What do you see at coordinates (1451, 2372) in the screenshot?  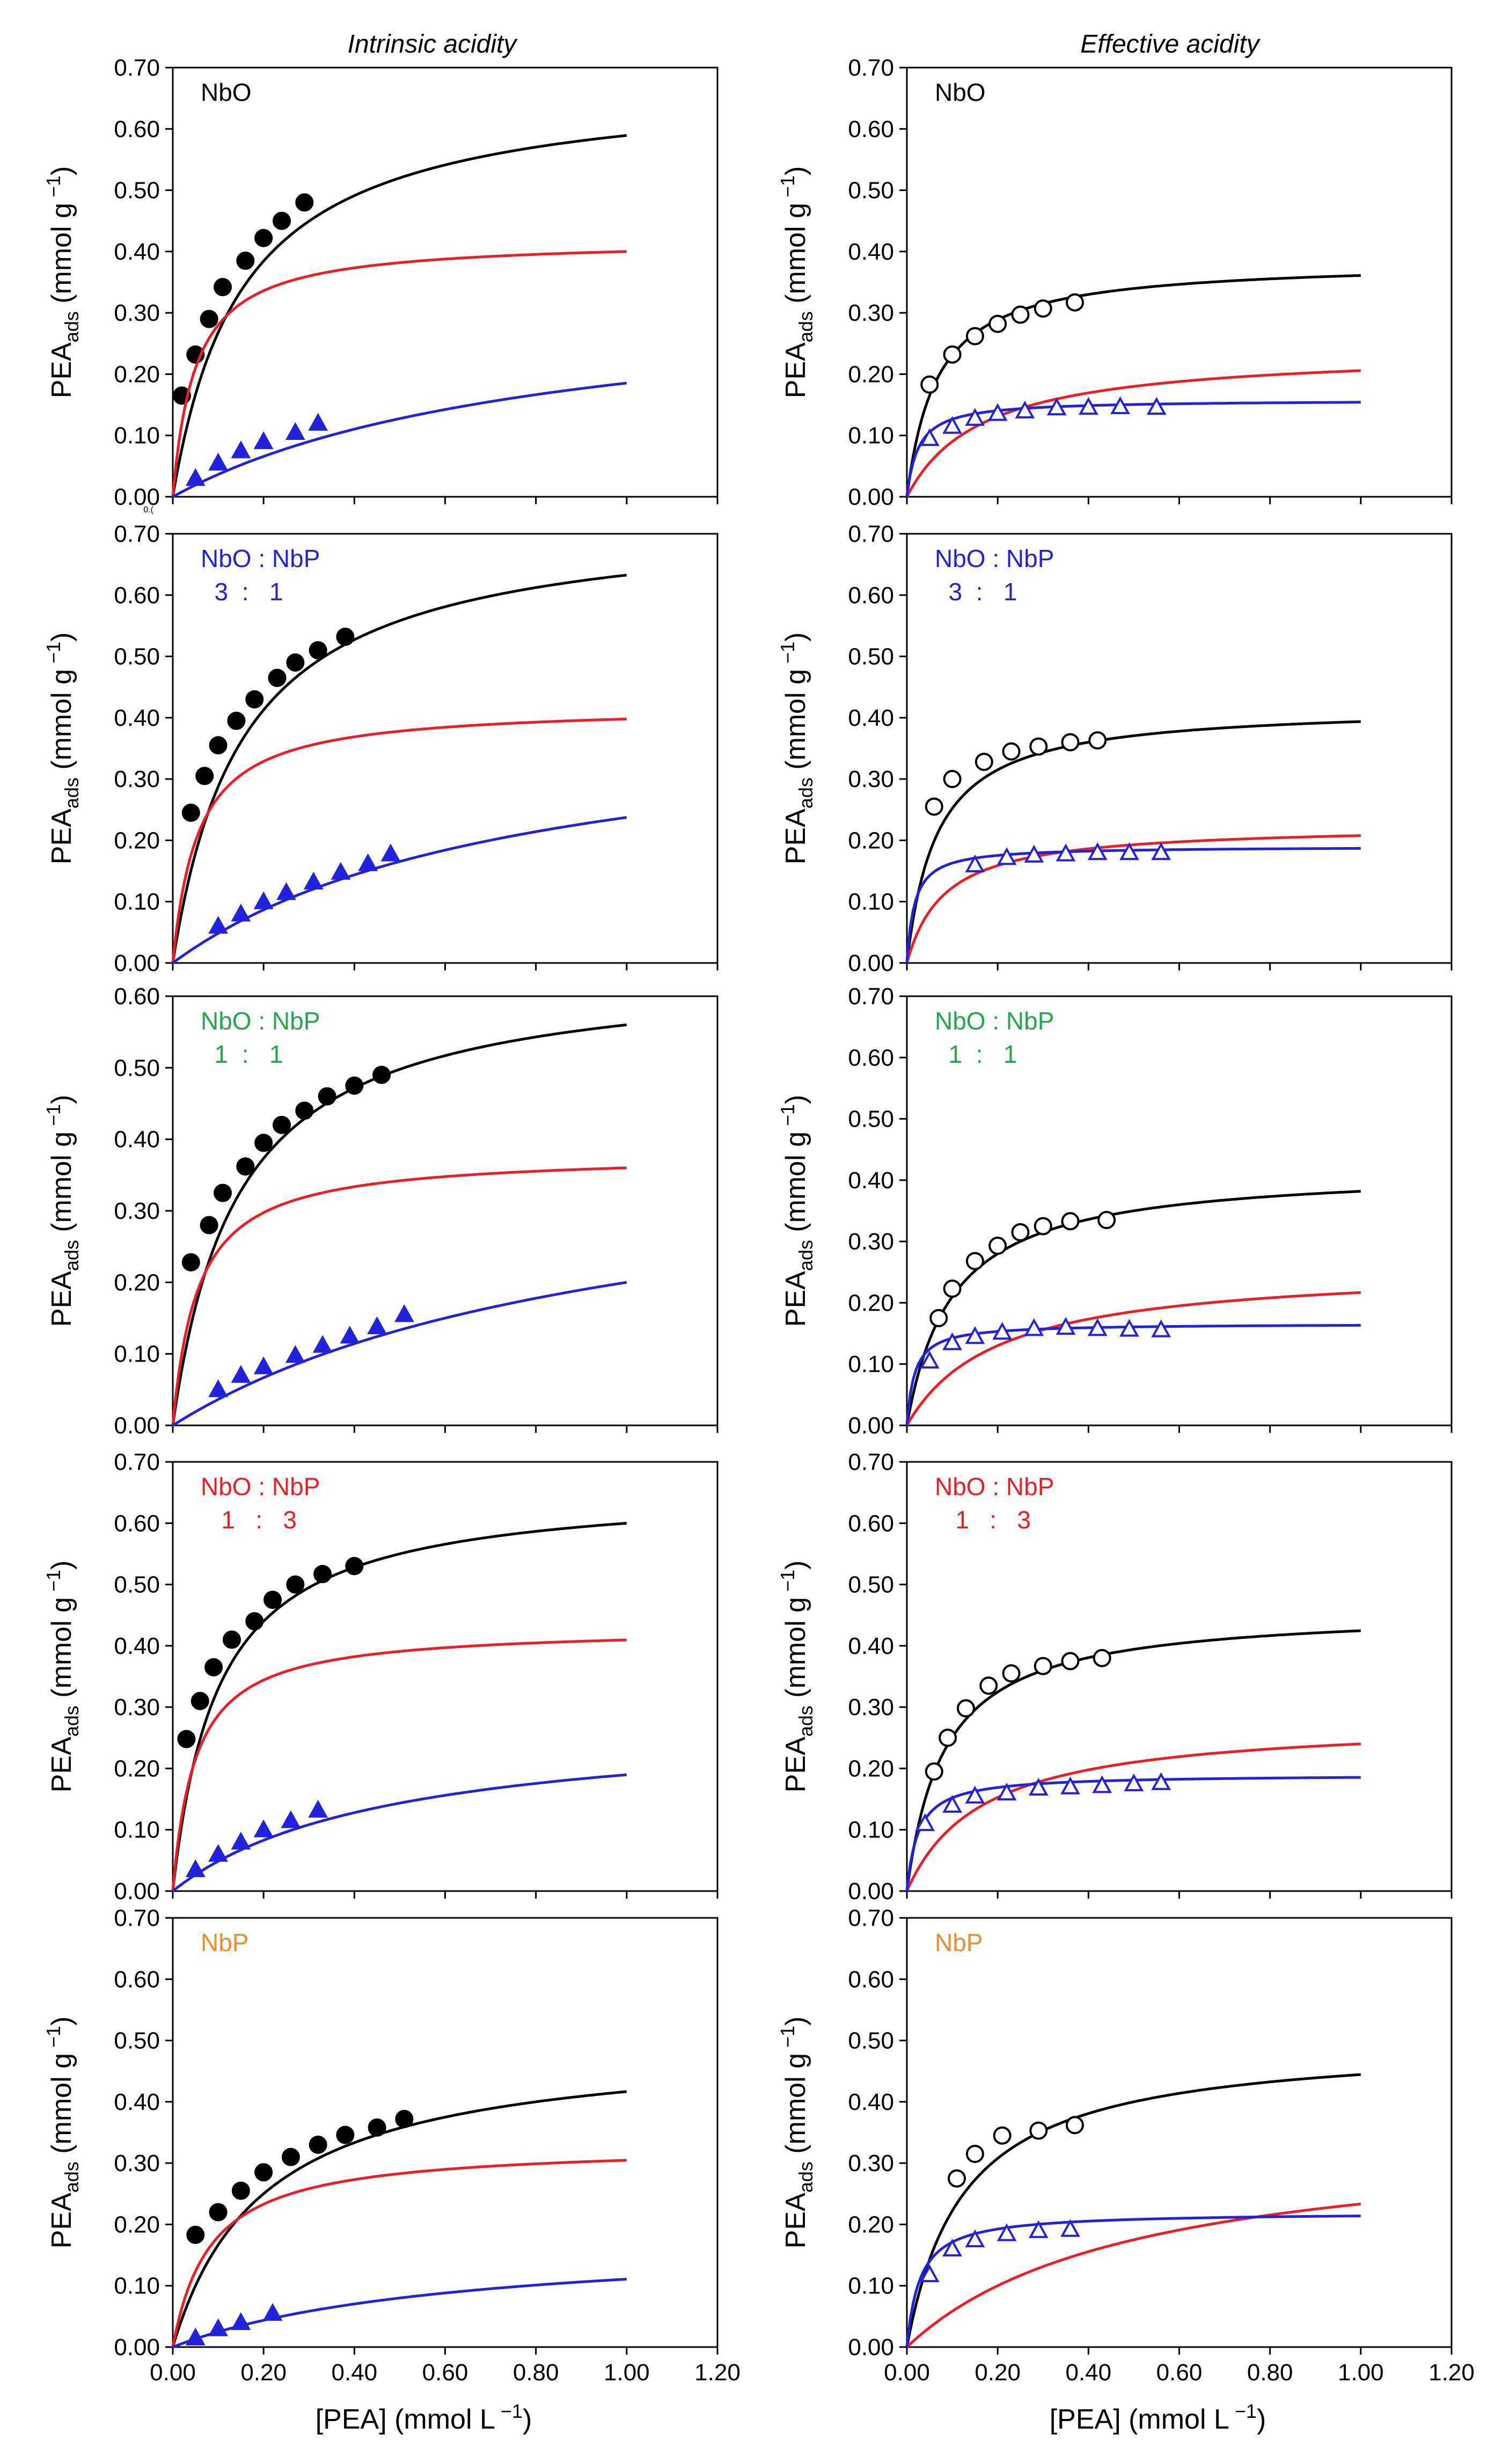 I see `x-tick-label: 1.20` at bounding box center [1451, 2372].